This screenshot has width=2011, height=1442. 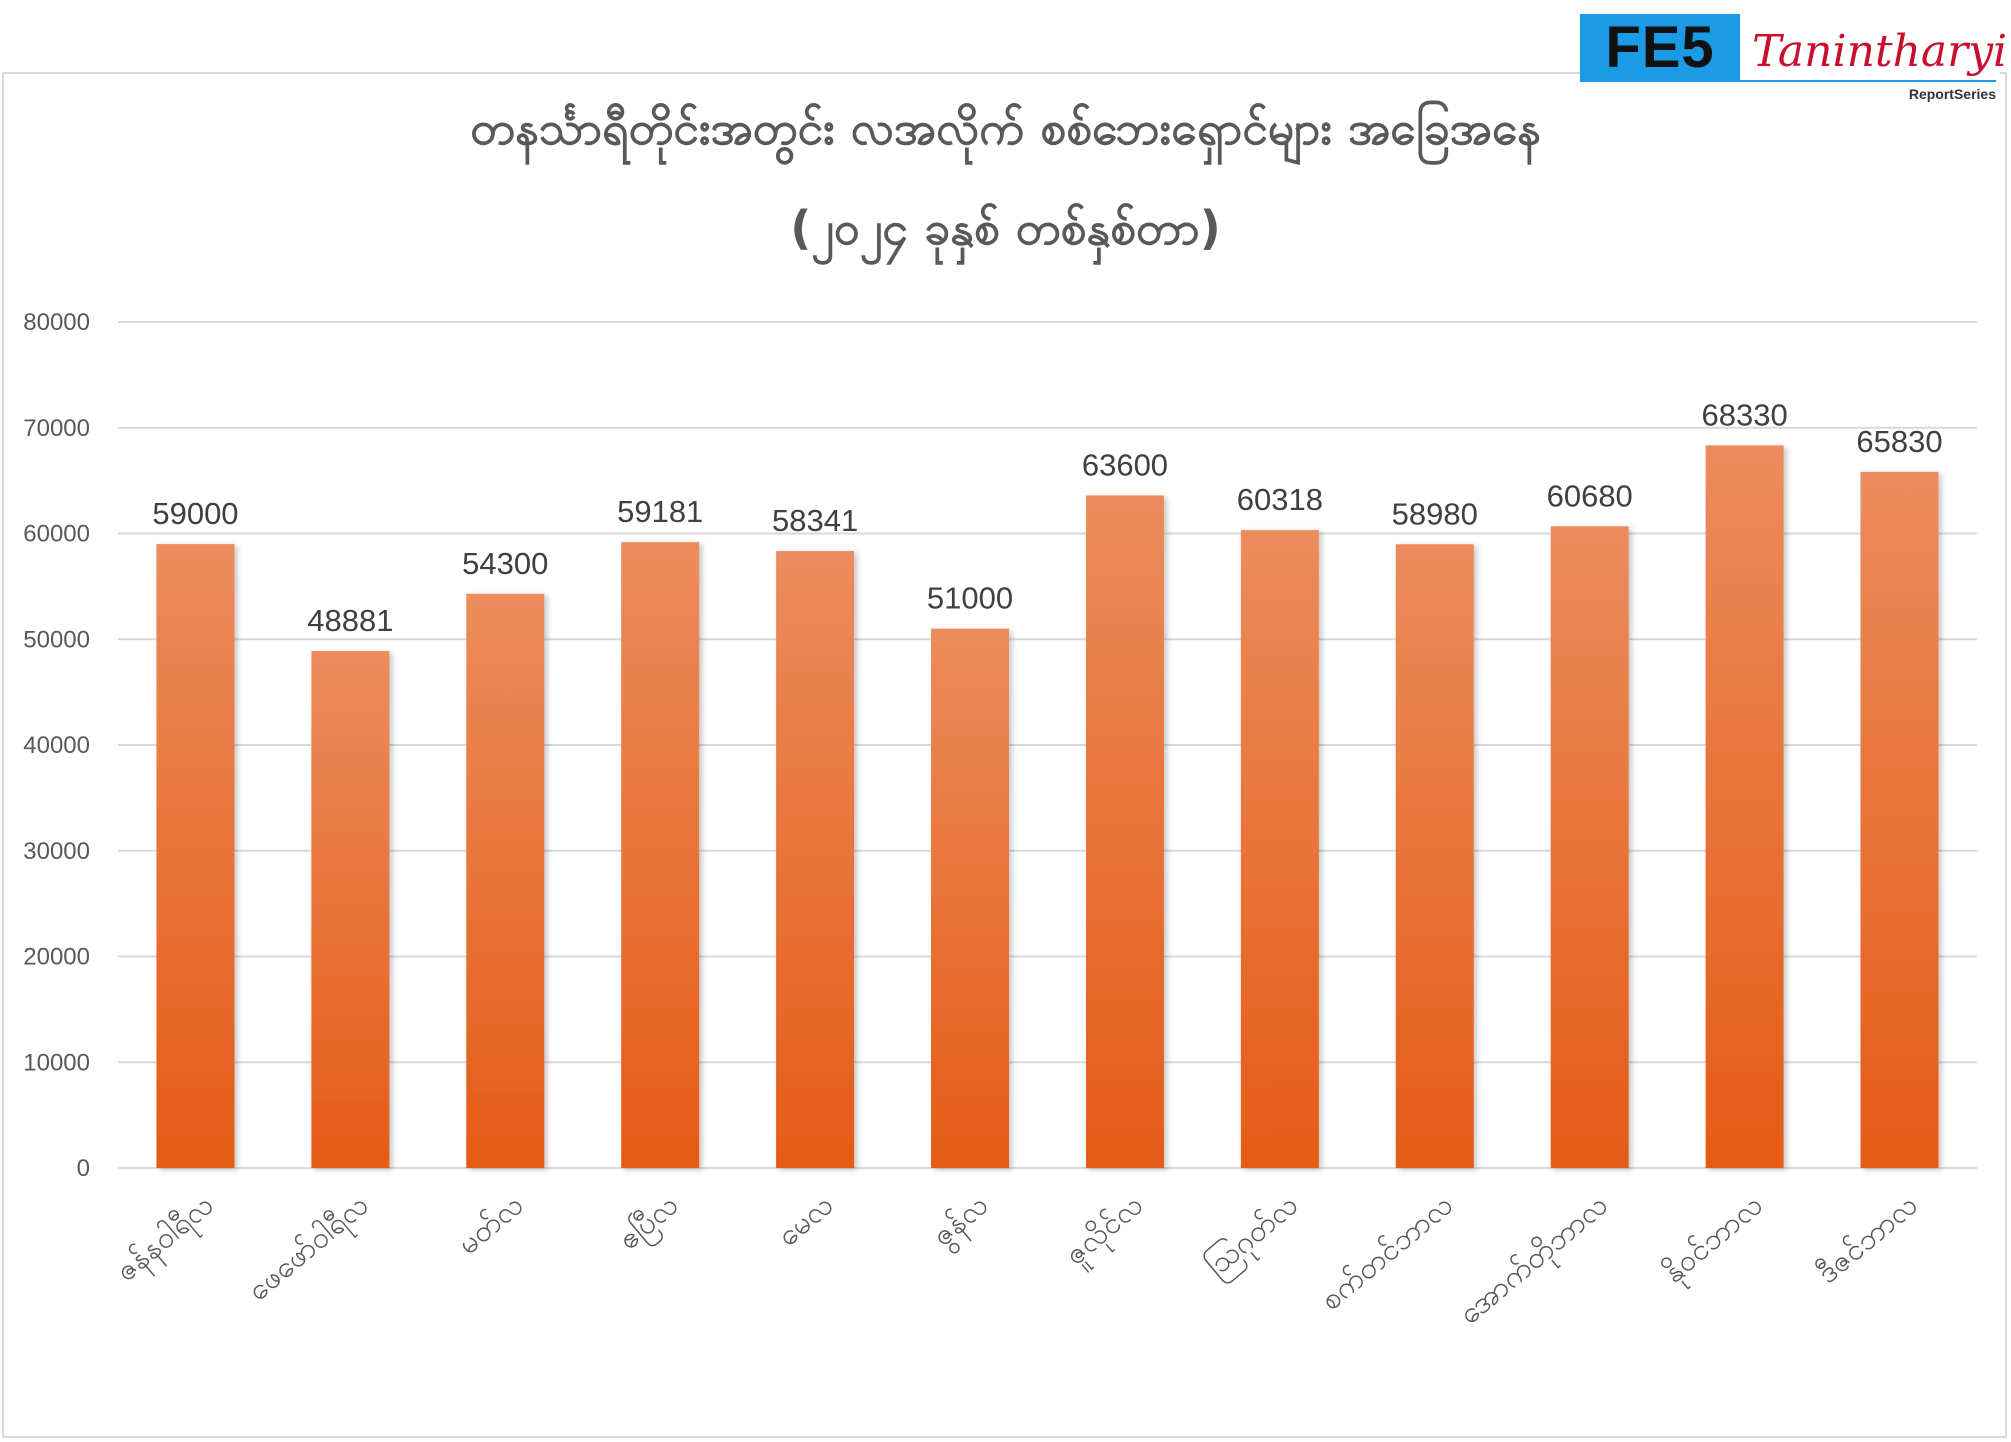 What do you see at coordinates (1125, 464) in the screenshot?
I see `data-label: 63600` at bounding box center [1125, 464].